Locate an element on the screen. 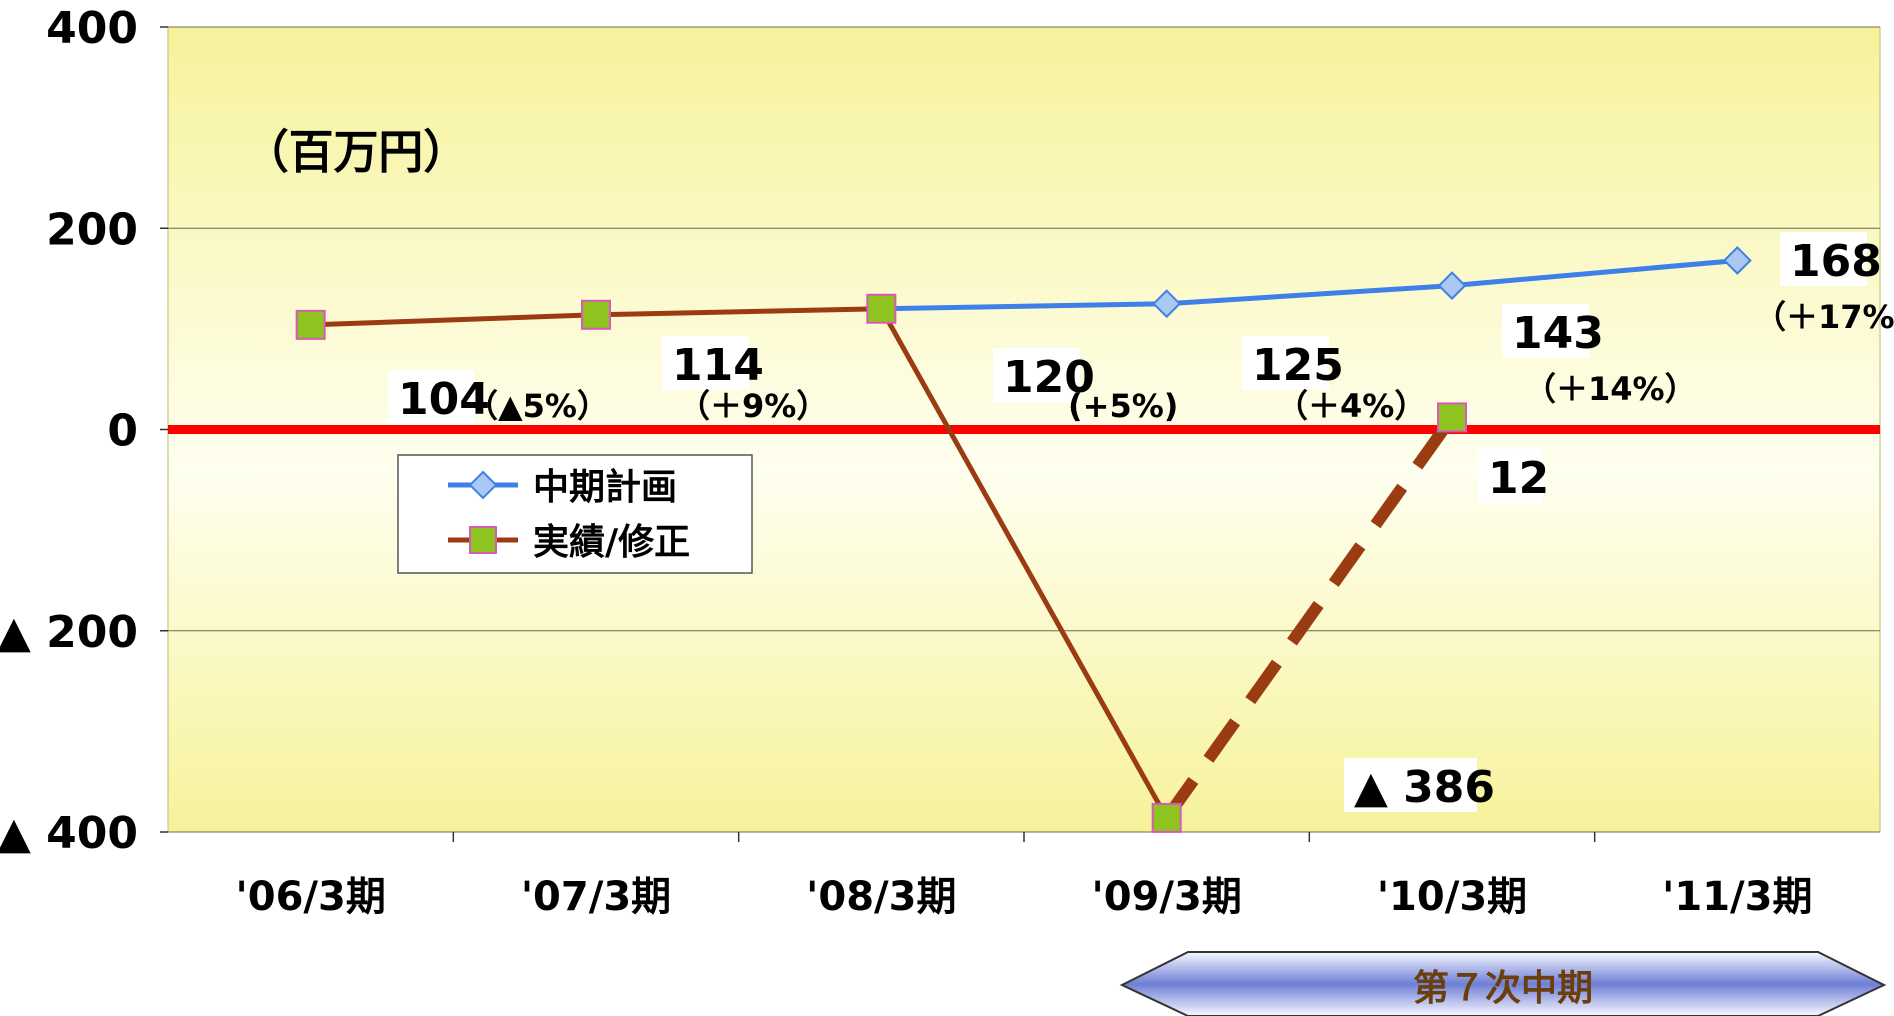 The width and height of the screenshot is (1894, 1016). data-label-change: （＋9%） is located at coordinates (753, 406).